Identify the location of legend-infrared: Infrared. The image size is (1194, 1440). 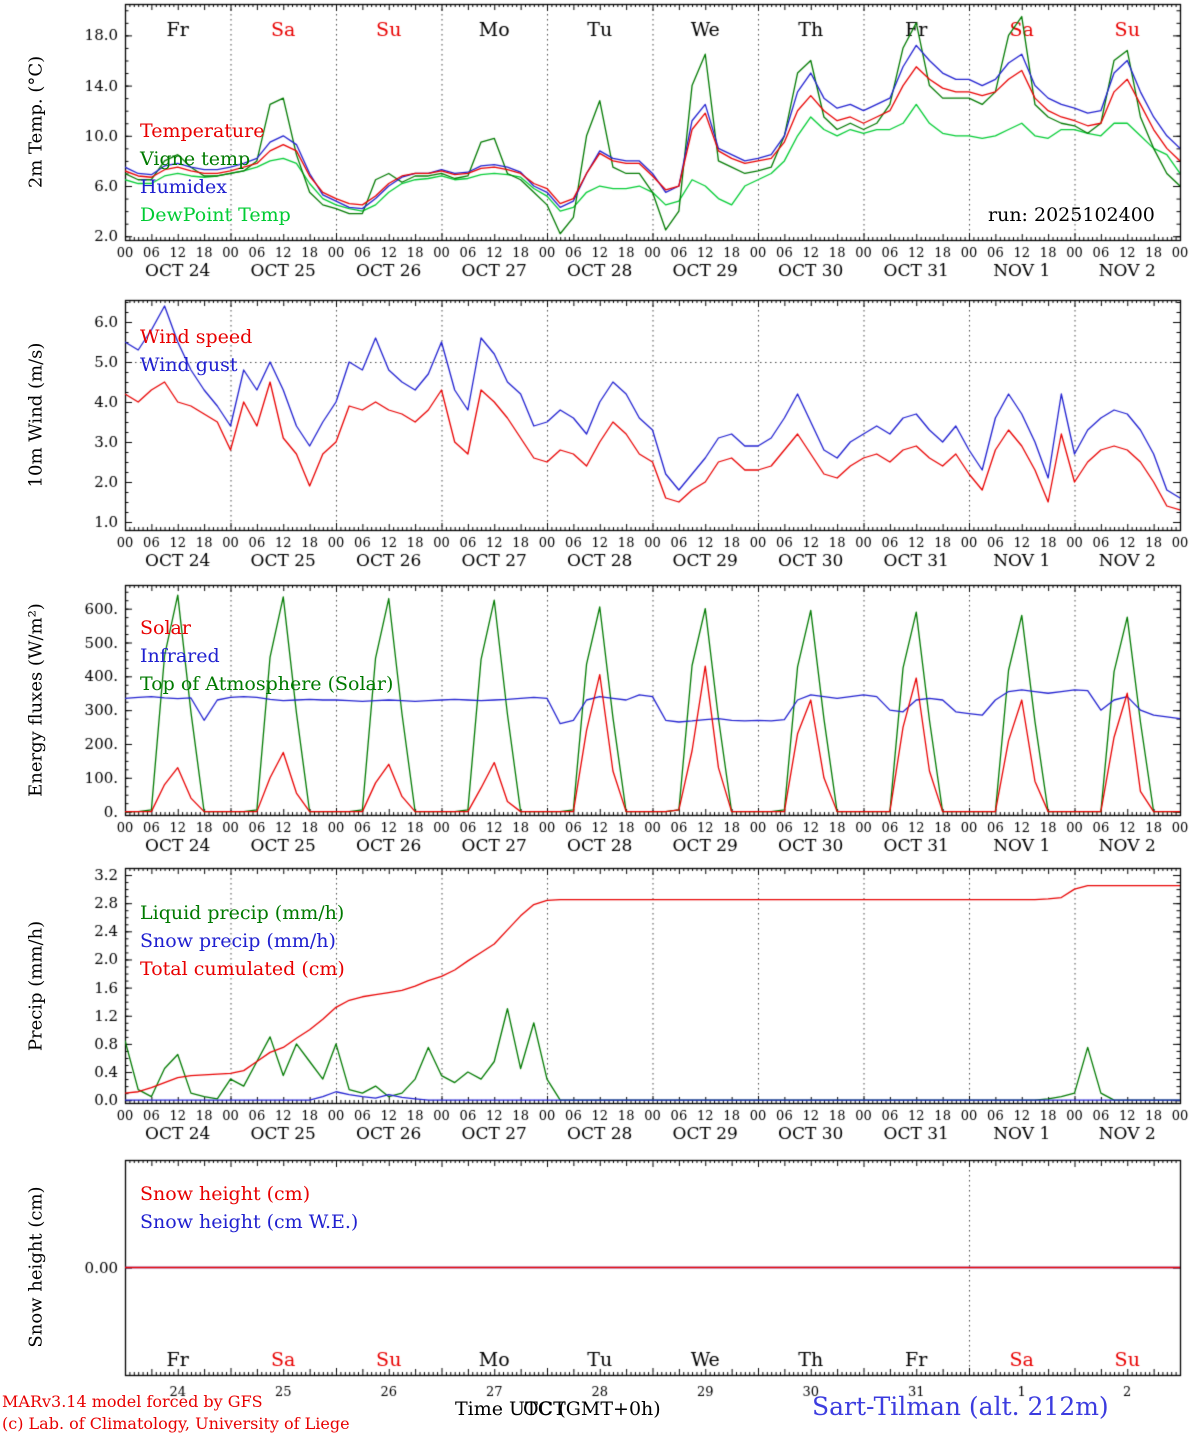
(180, 656).